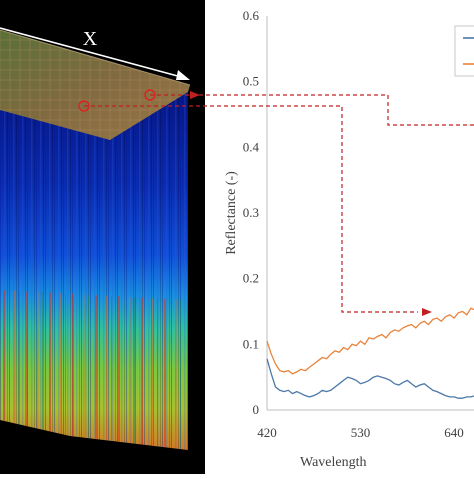 This screenshot has width=474, height=479. Describe the element at coordinates (251, 212) in the screenshot. I see `y-tick-label: 0.3` at that location.